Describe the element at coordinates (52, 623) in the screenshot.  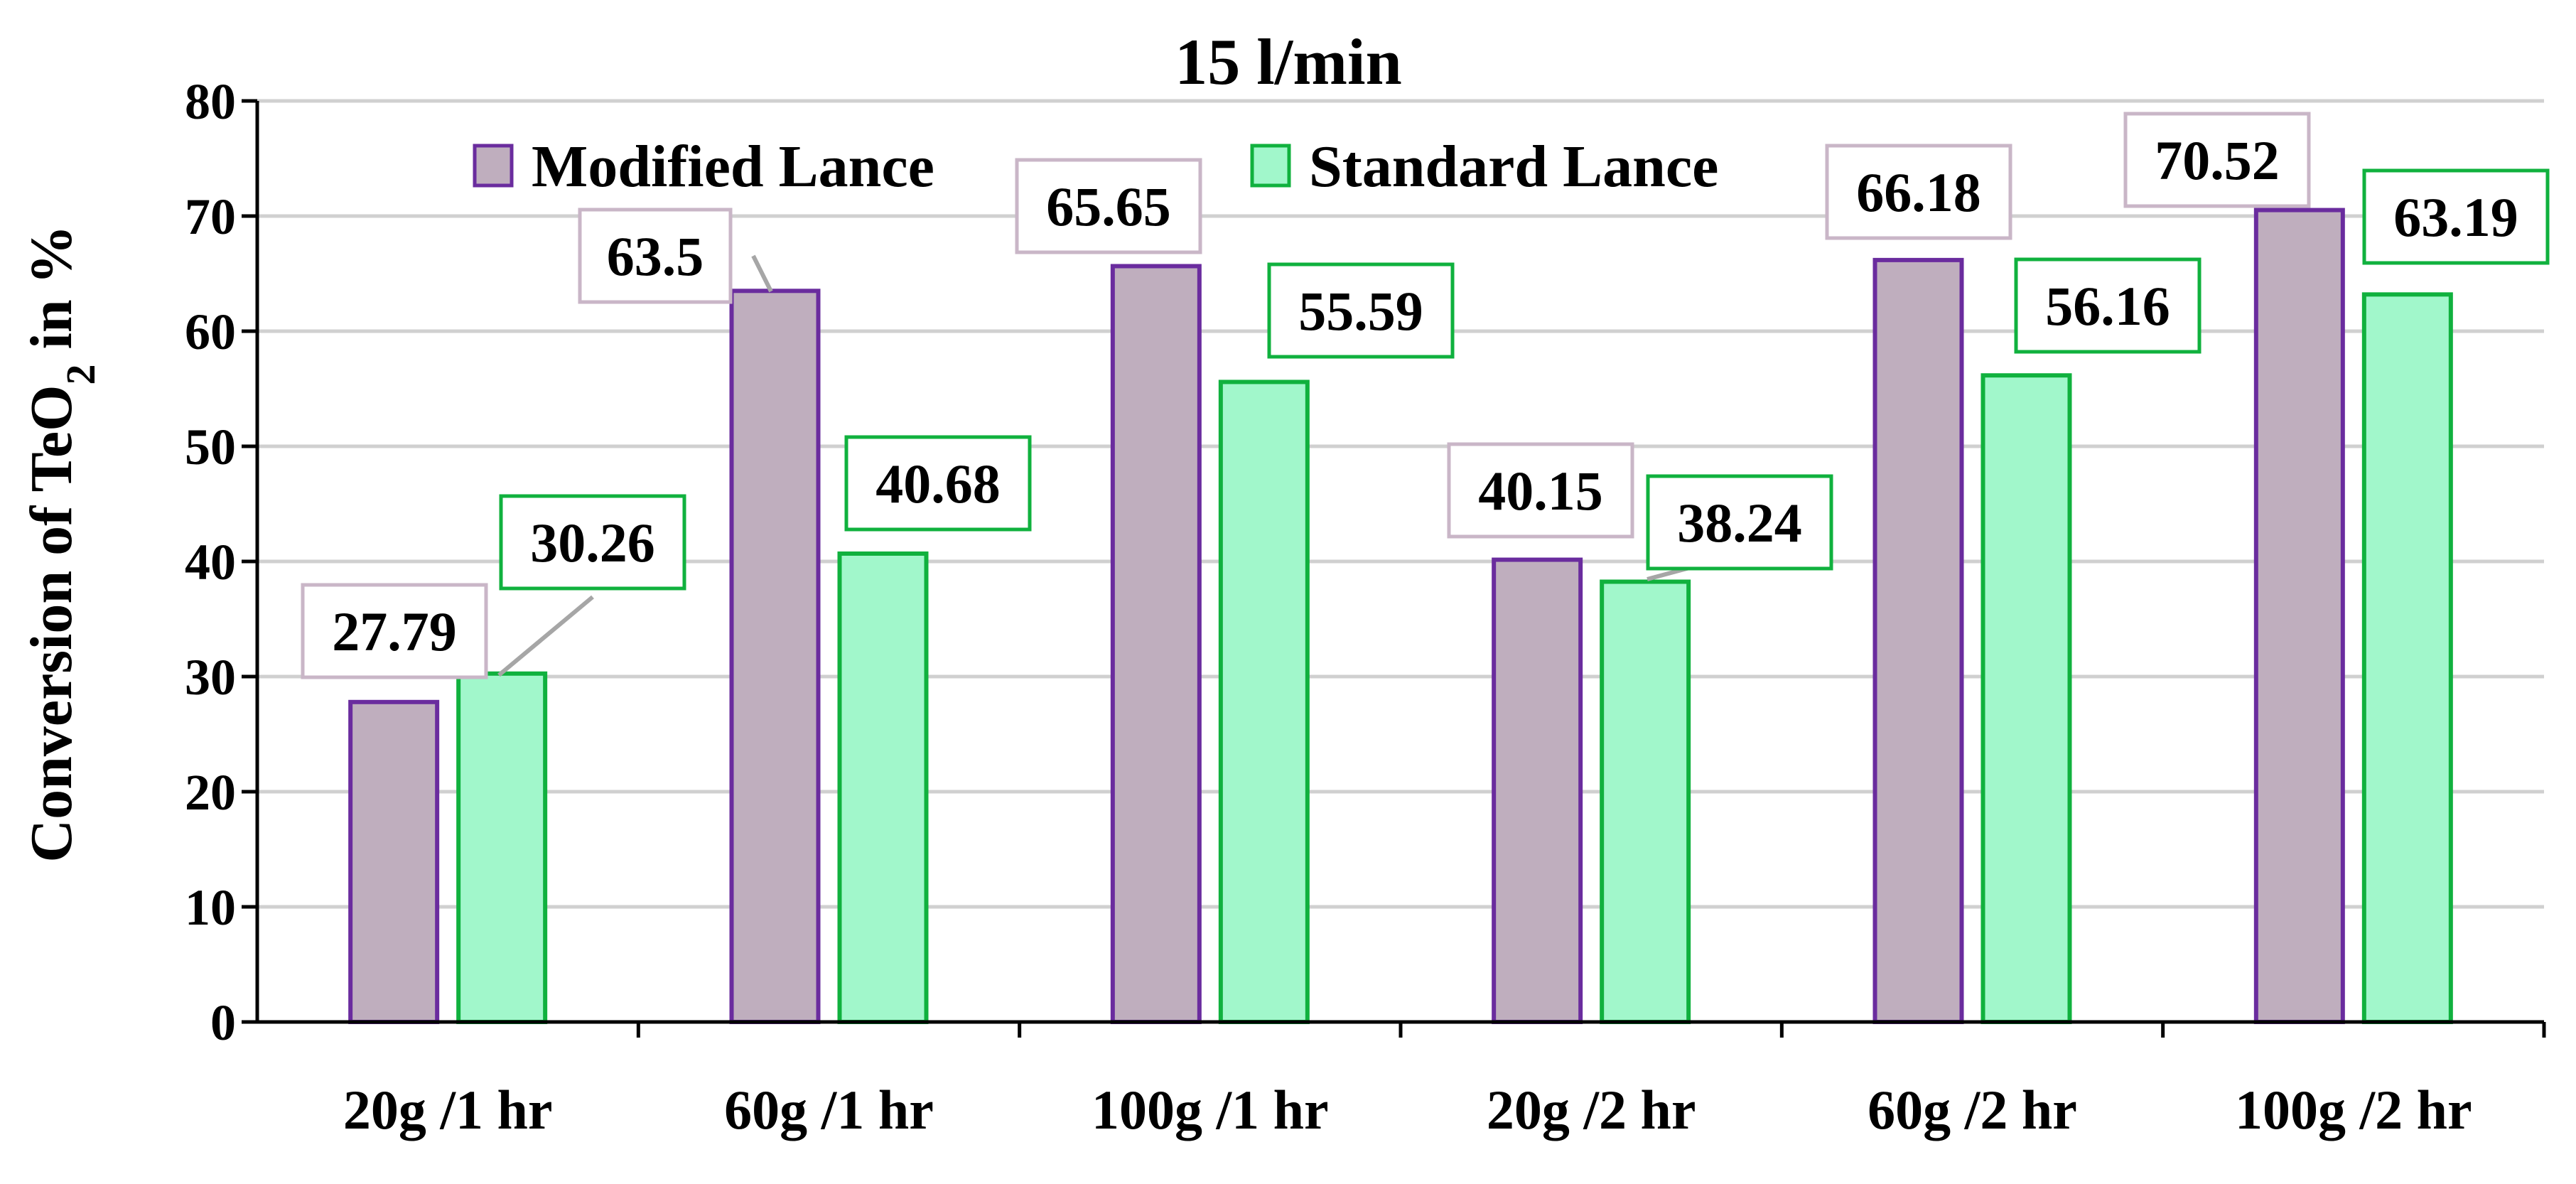
I see `y-axis-title-main: Conversion of TeO` at that location.